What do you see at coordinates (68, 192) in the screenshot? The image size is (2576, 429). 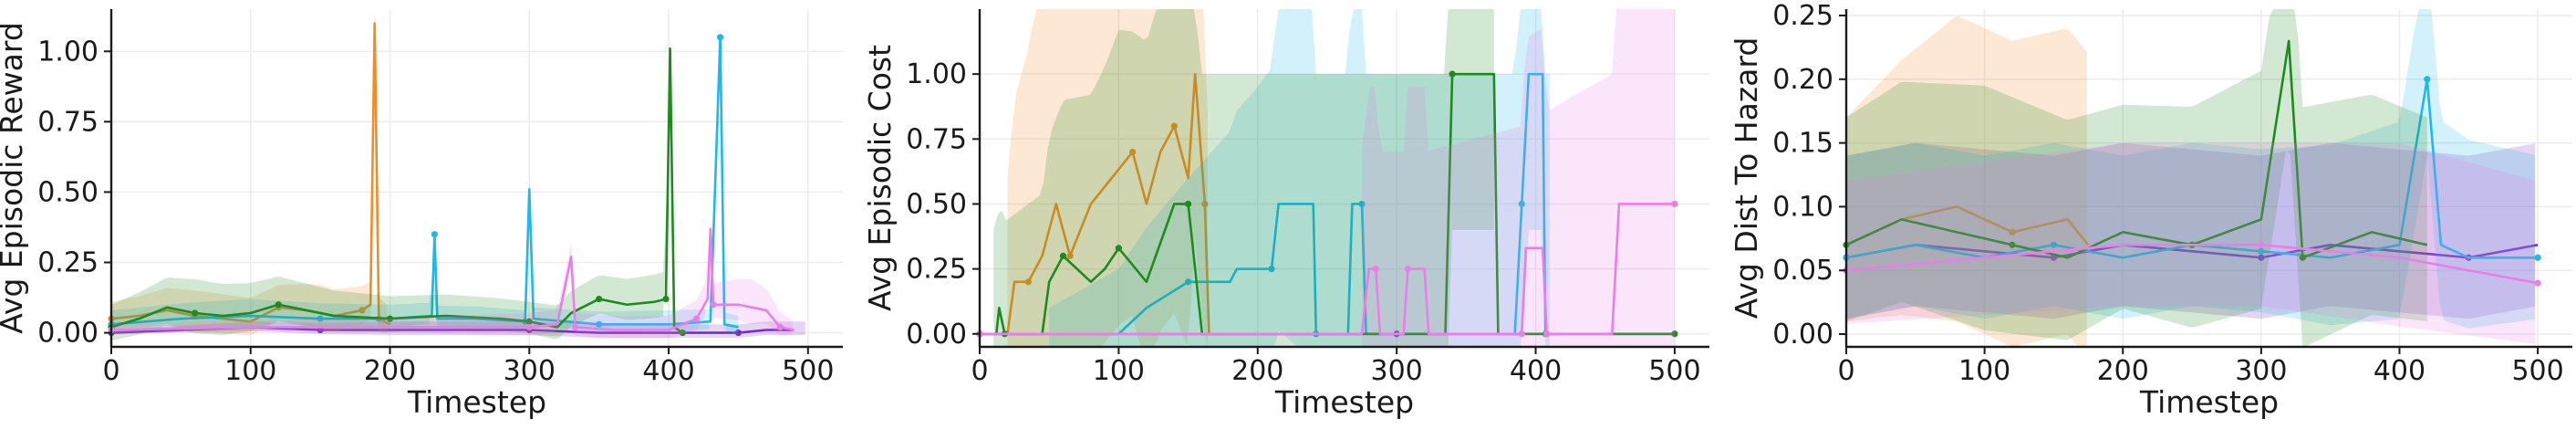 I see `y-tick-label: 0.50` at bounding box center [68, 192].